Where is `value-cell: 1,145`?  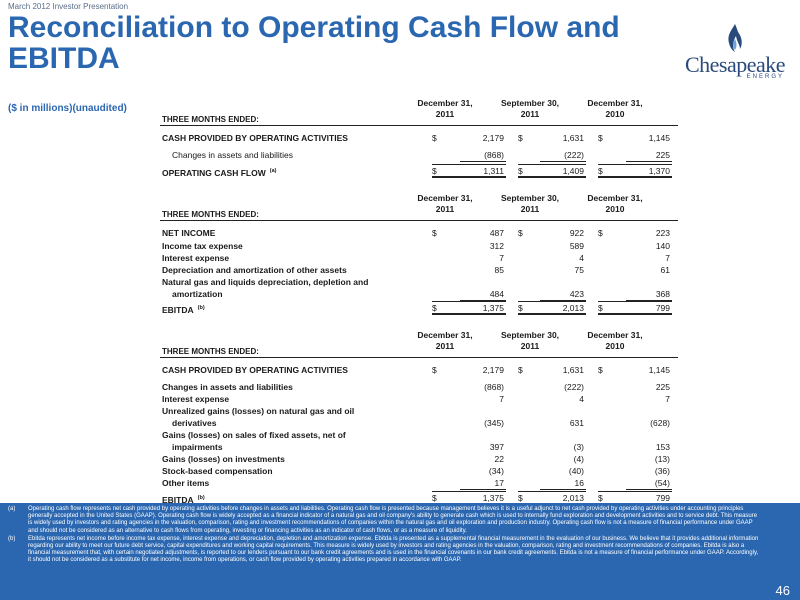 value-cell: 1,145 is located at coordinates (659, 370).